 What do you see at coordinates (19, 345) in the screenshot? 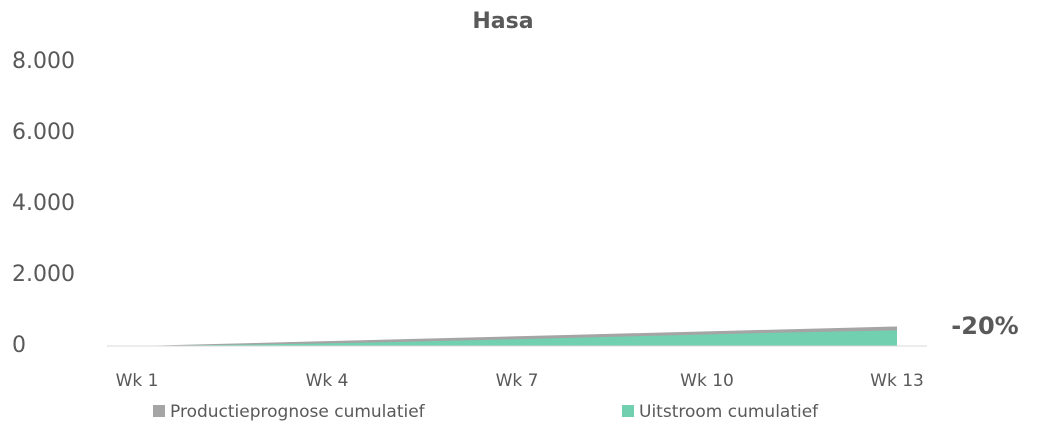
I see `y-tick-label: 0` at bounding box center [19, 345].